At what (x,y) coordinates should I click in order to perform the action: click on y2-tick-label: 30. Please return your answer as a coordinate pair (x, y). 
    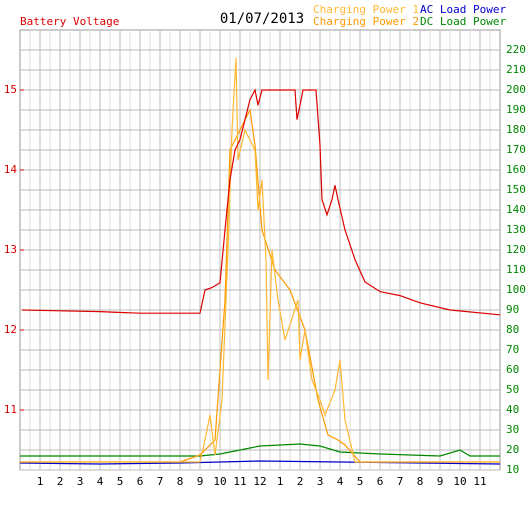
    Looking at the image, I should click on (512, 429).